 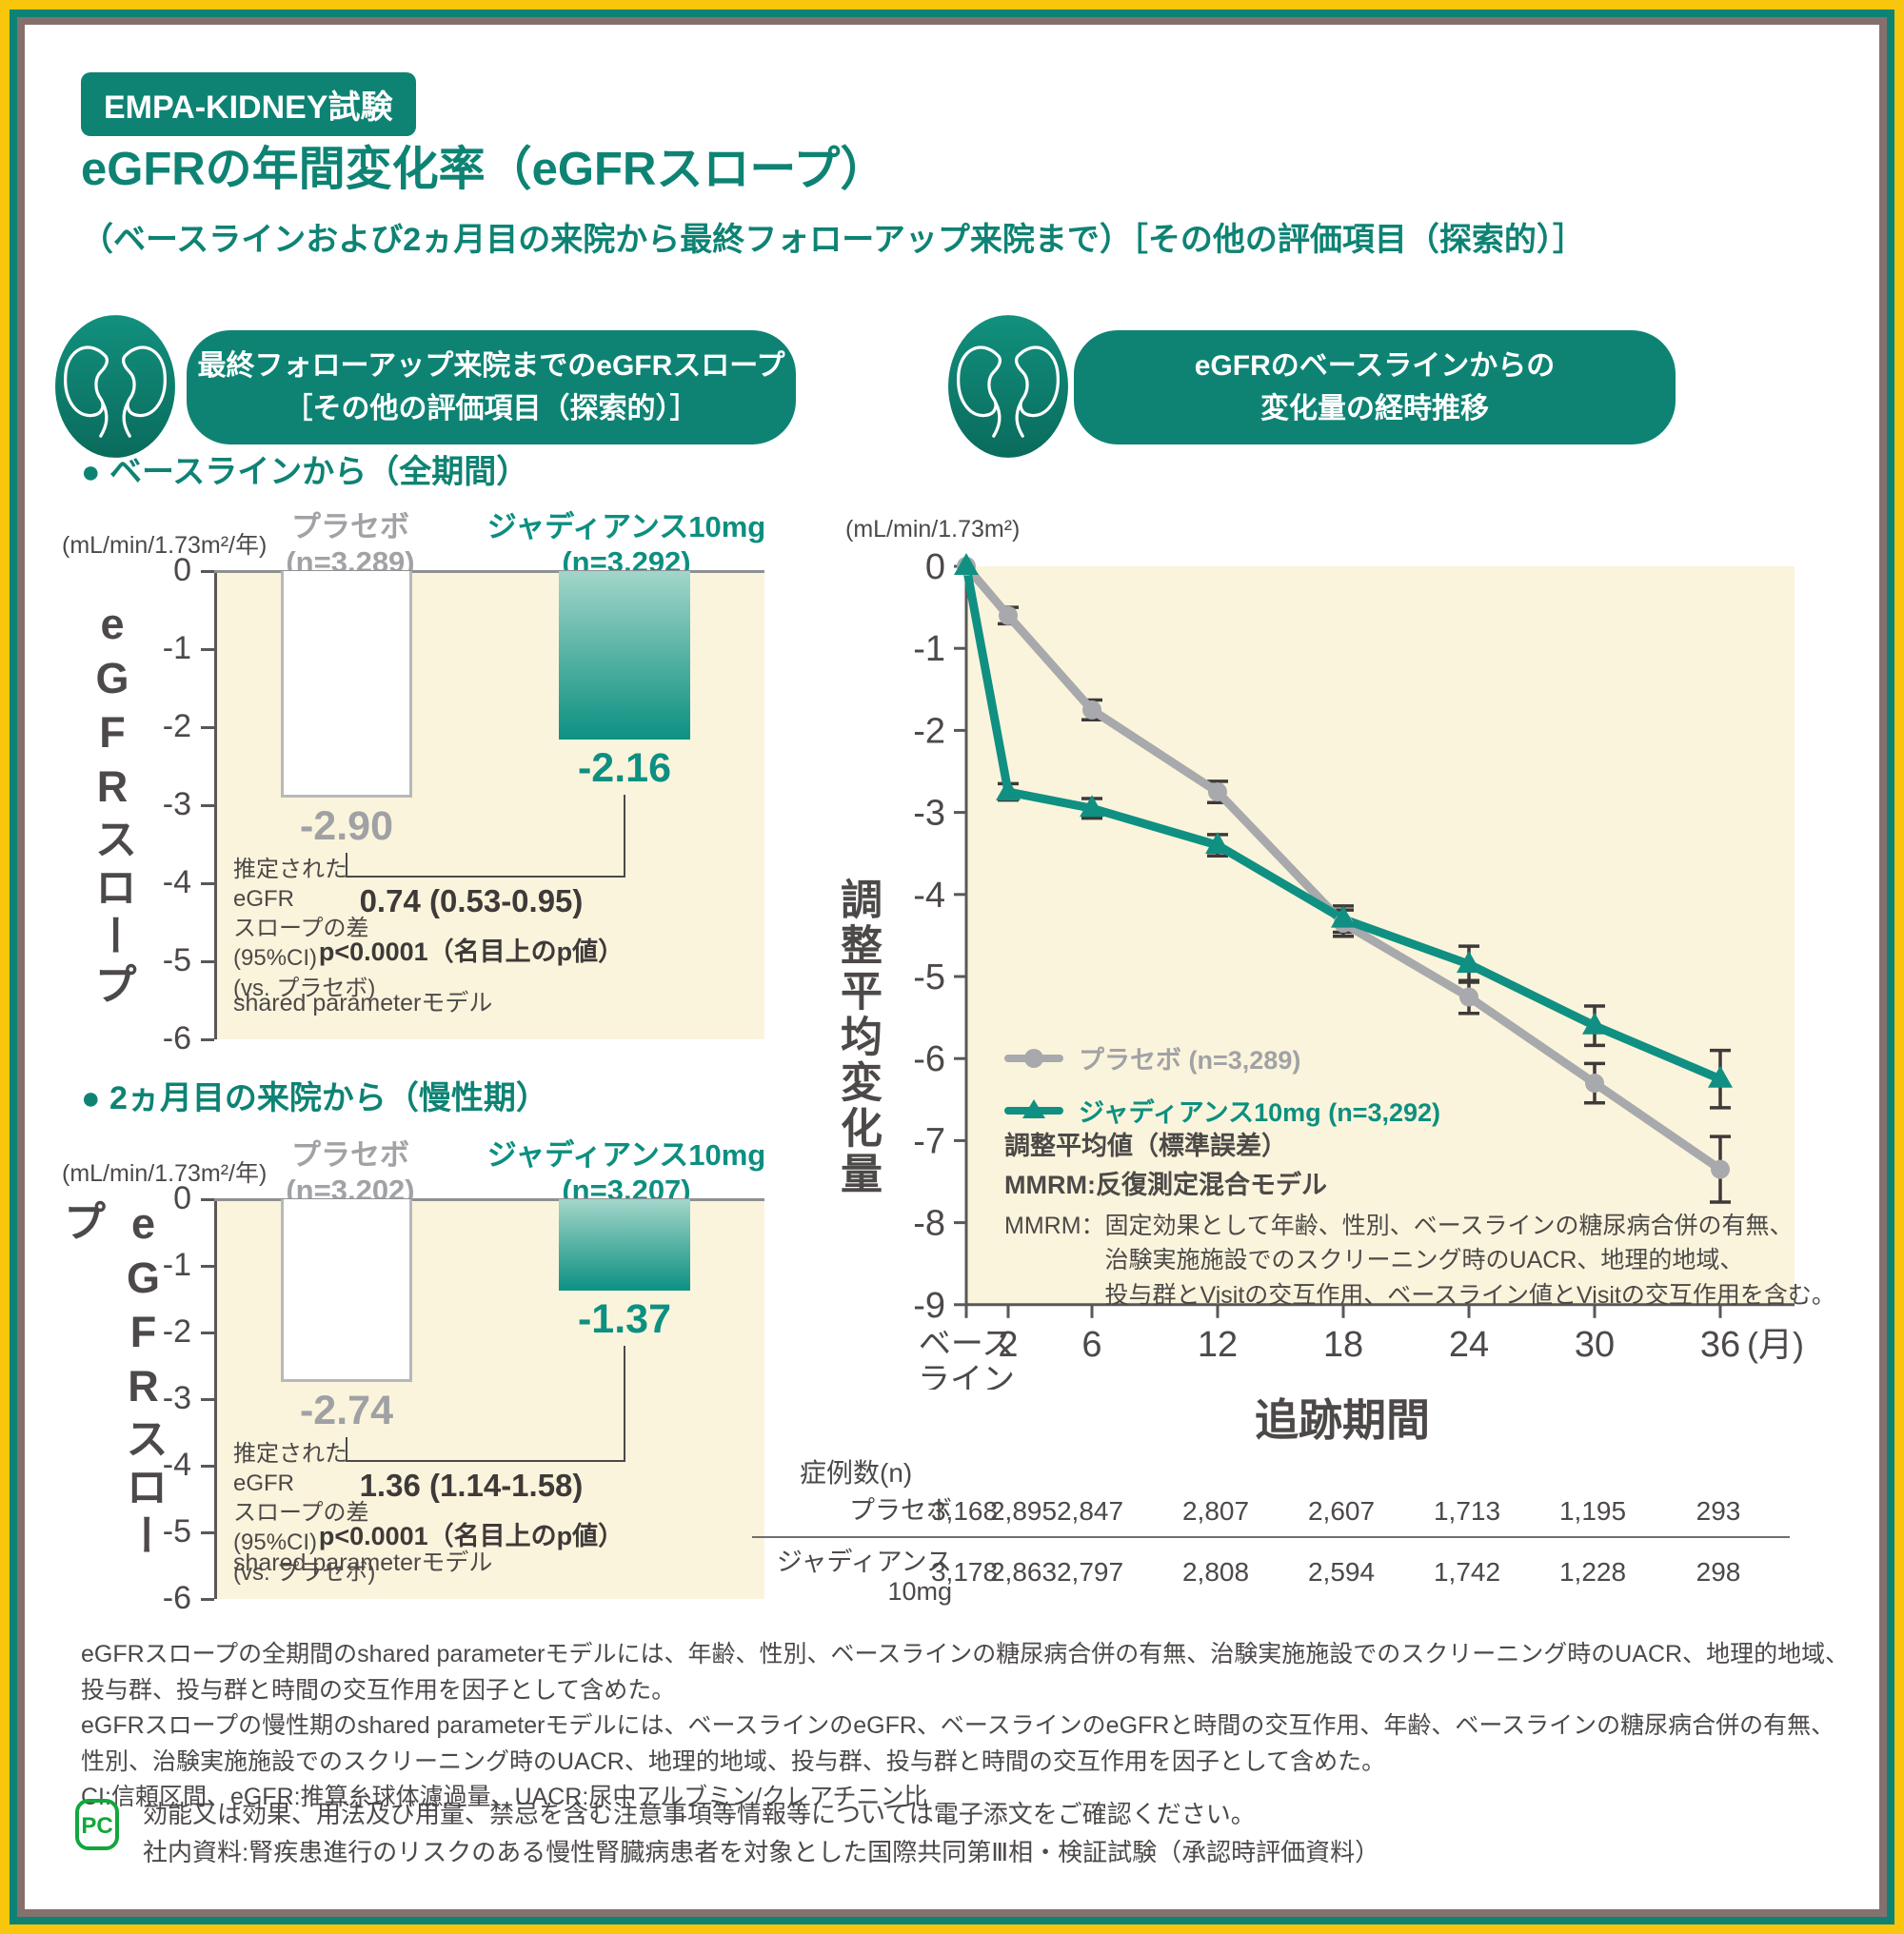 I want to click on y-tick-label: -6, so click(x=176, y=1598).